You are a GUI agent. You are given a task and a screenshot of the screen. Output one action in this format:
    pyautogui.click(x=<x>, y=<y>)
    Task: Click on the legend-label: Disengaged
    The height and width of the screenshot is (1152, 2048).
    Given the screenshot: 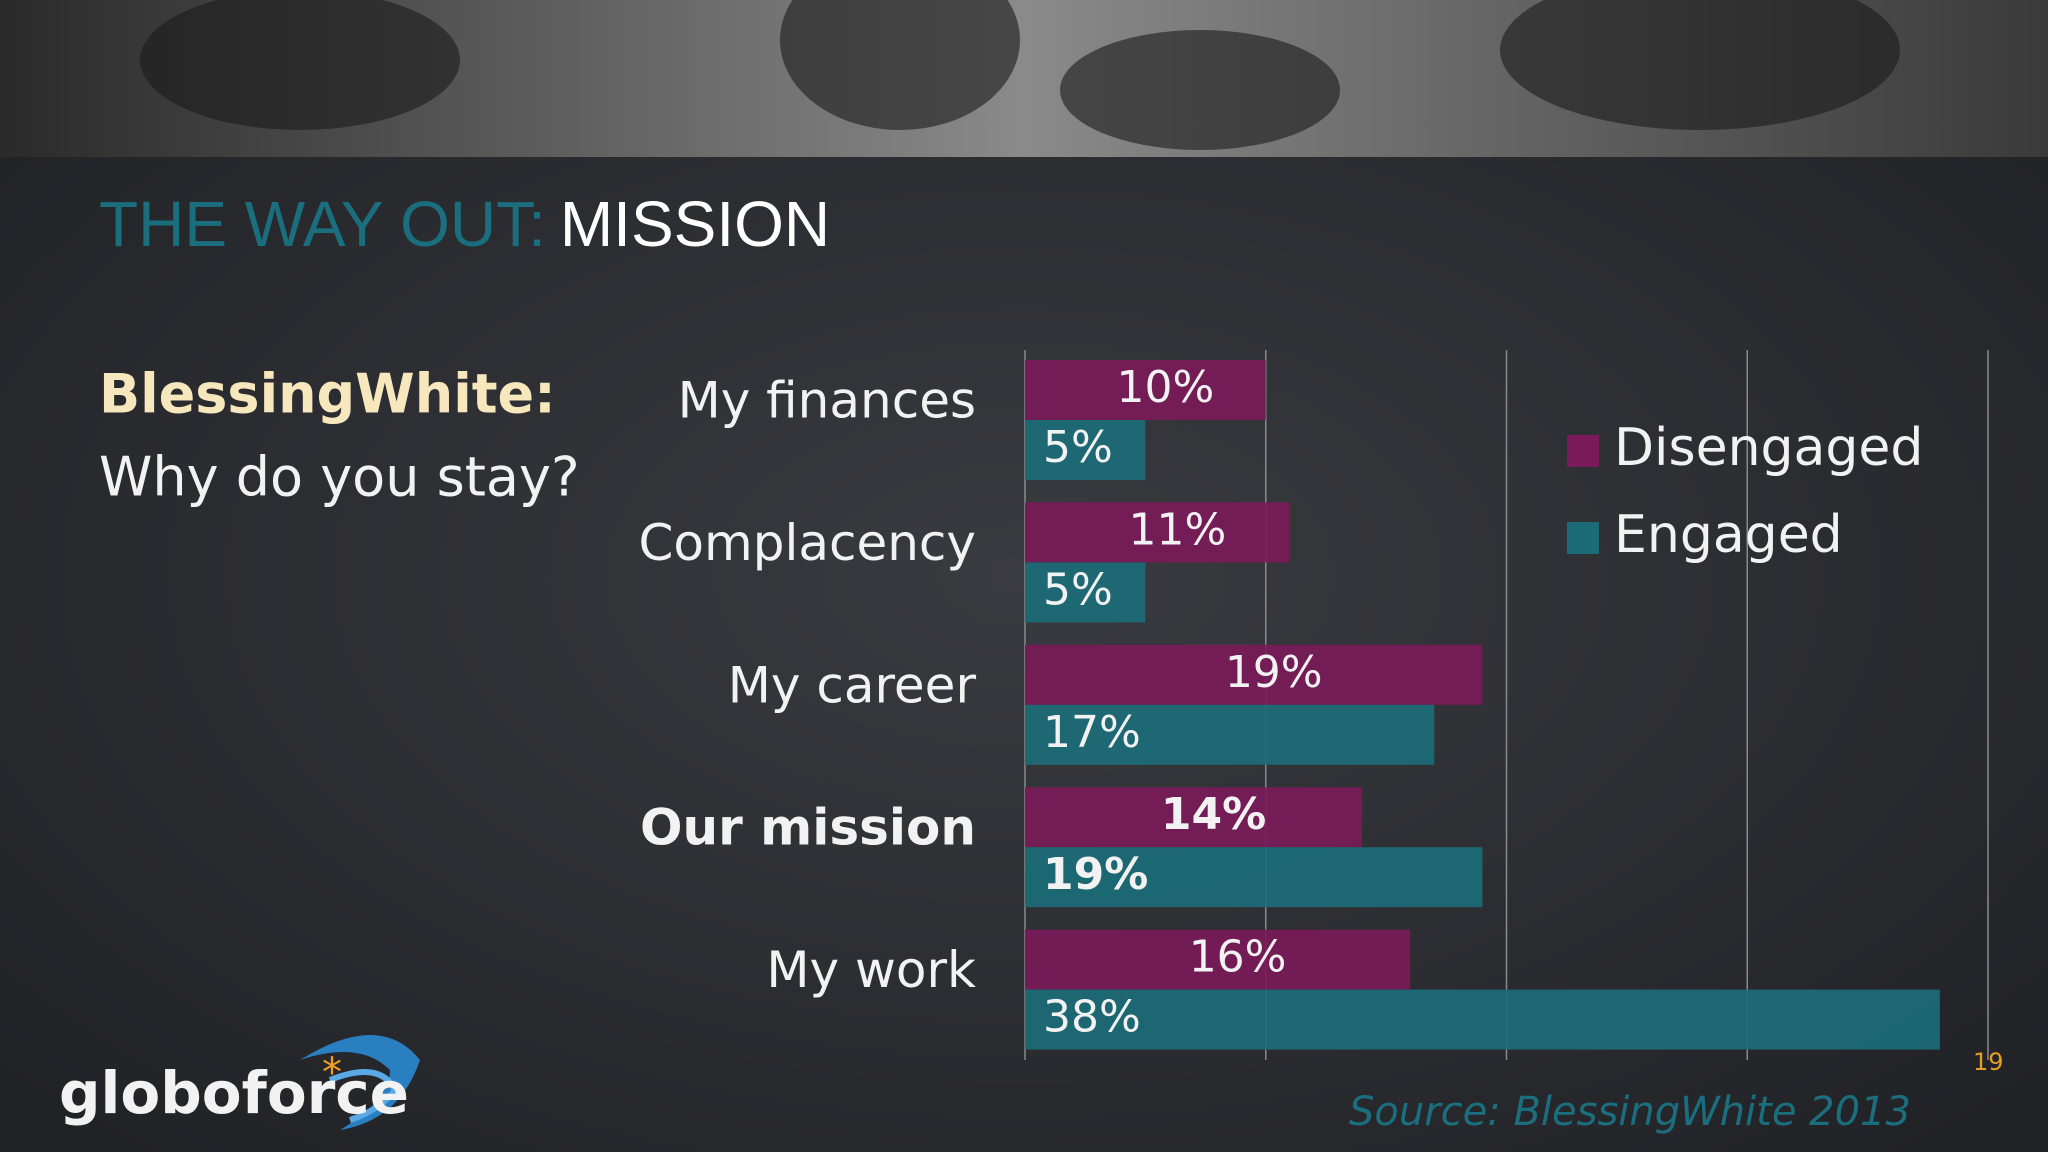 What is the action you would take?
    pyautogui.click(x=1768, y=448)
    